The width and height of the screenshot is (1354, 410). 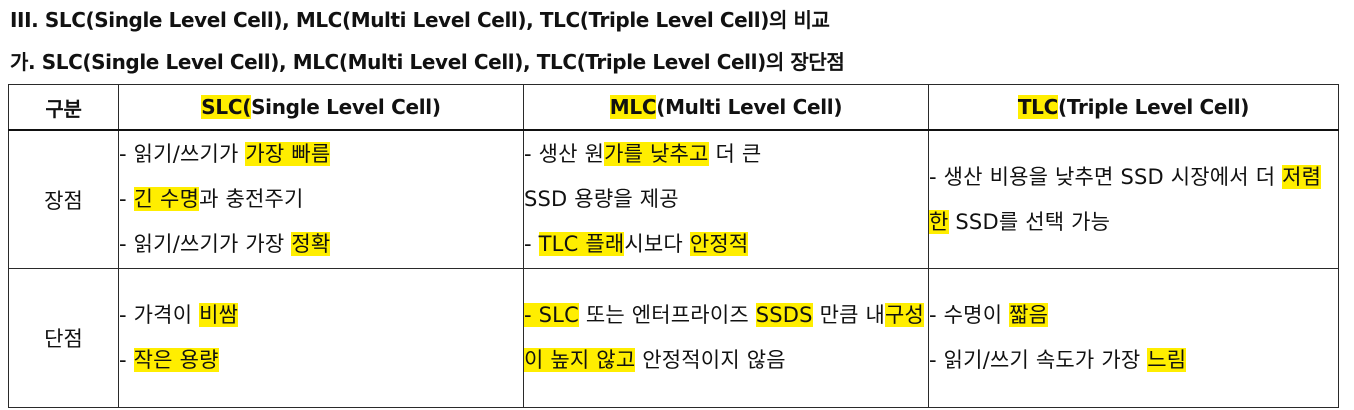 I want to click on highlight: TLC 플래, so click(x=581, y=244).